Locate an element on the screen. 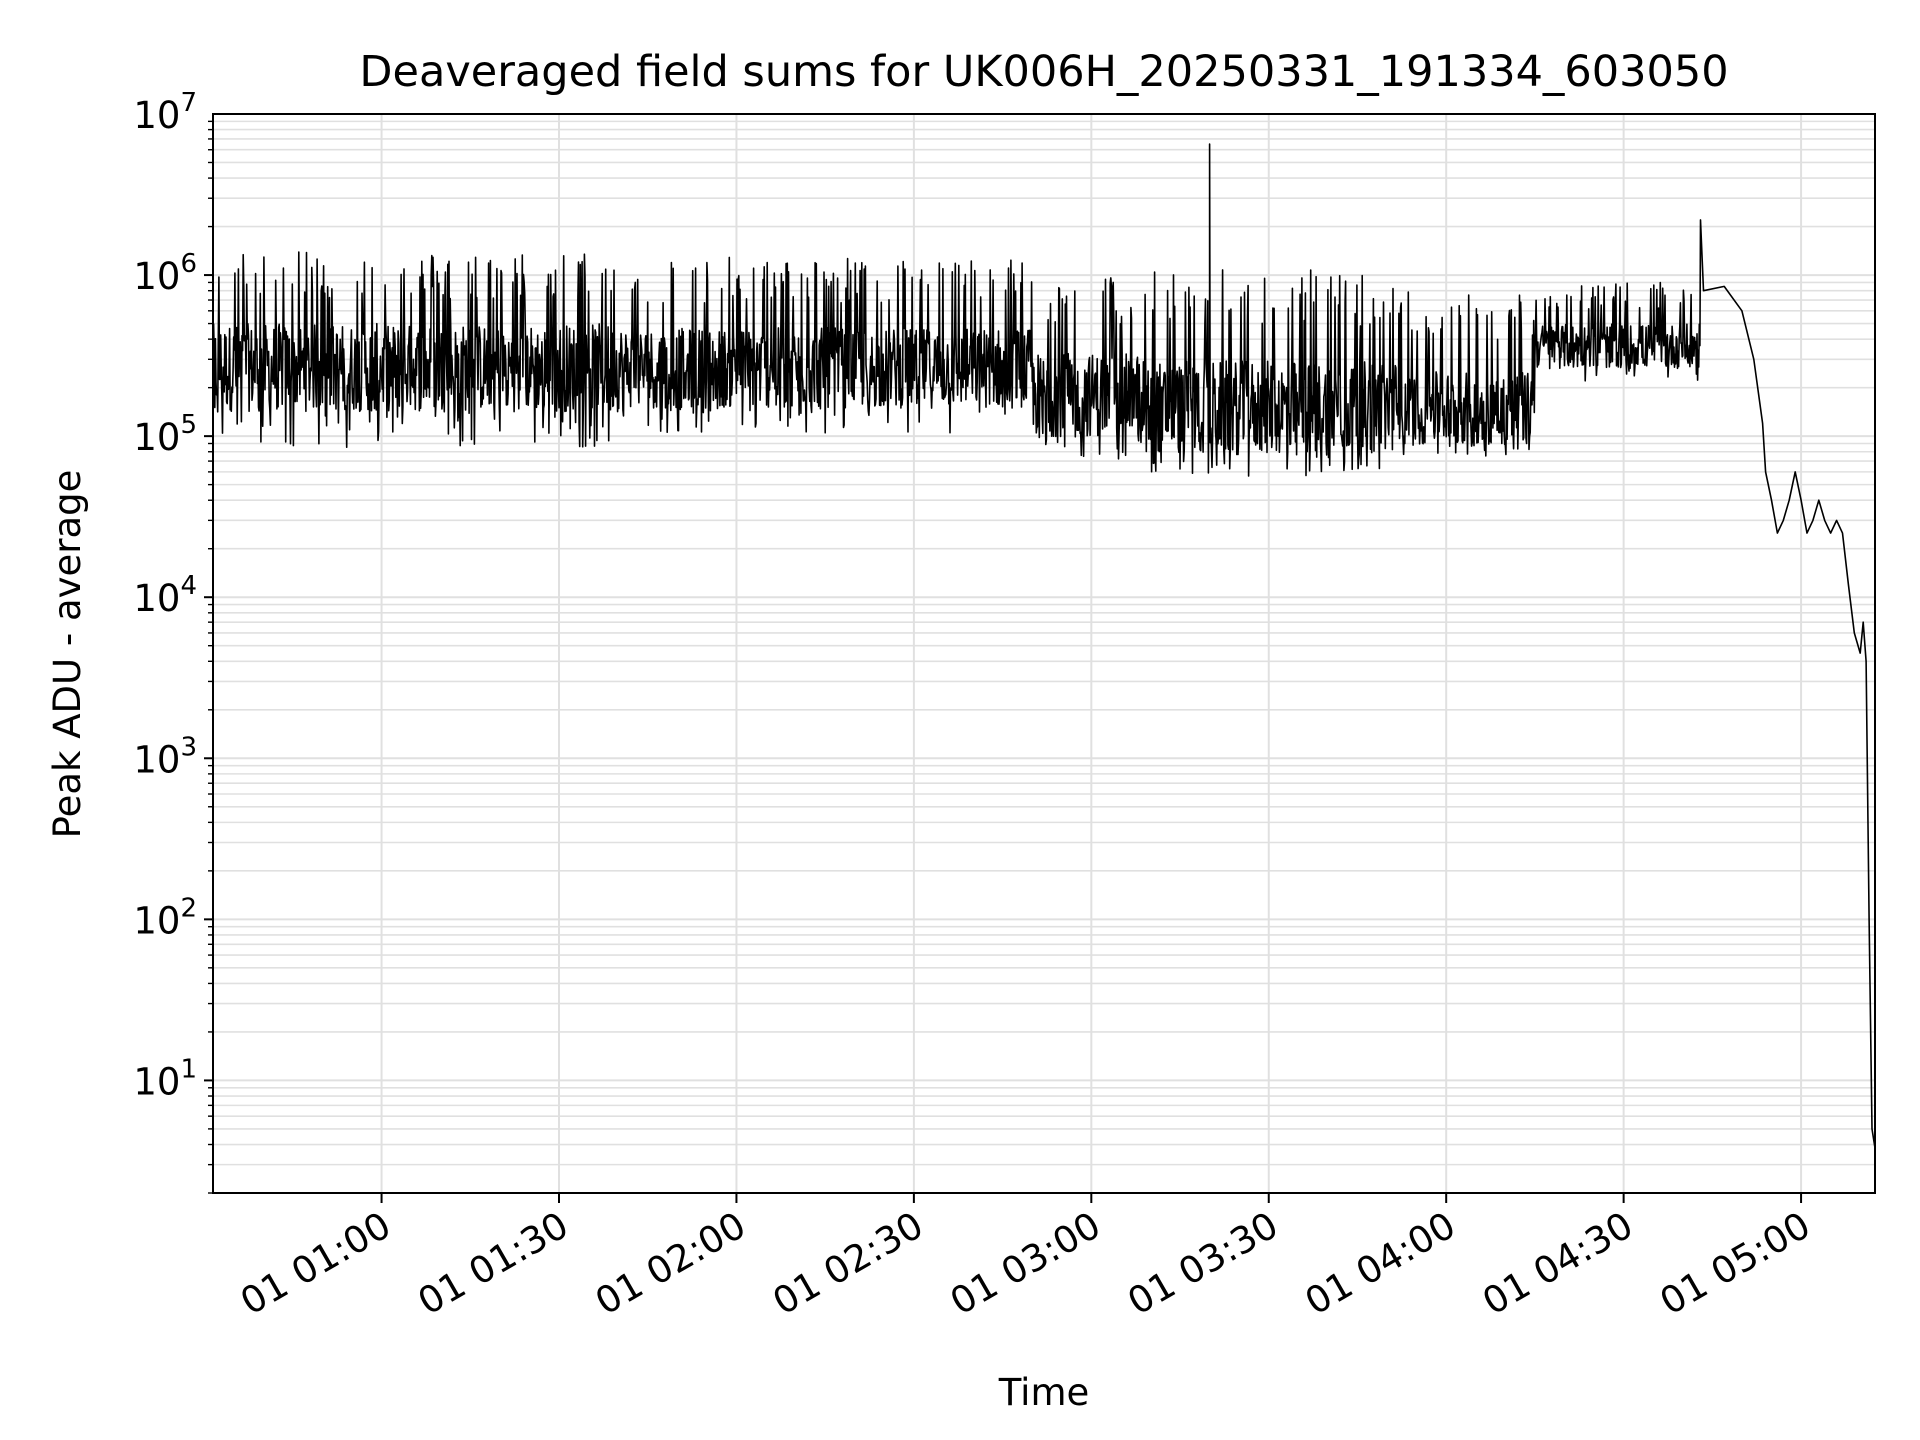 This screenshot has height=1440, width=1920. y-tick-label: 10² is located at coordinates (165, 917).